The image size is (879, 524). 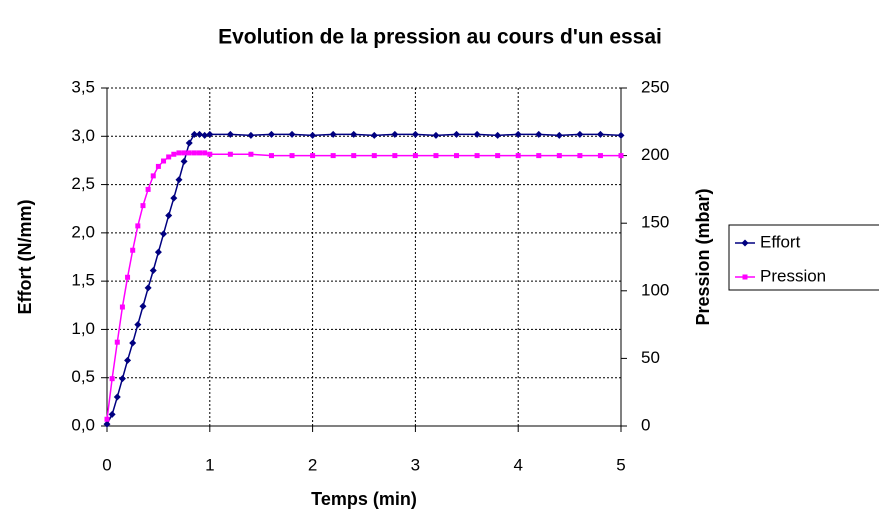 I want to click on y-tick-label: 1,0, so click(x=83, y=328).